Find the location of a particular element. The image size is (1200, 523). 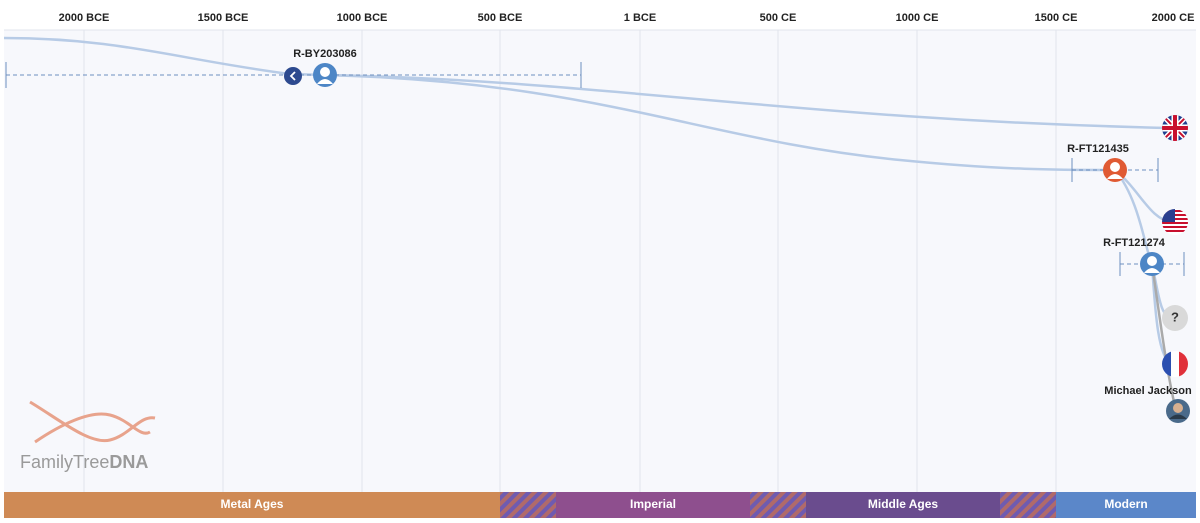

logo-suffix: DNA is located at coordinates (128, 462).